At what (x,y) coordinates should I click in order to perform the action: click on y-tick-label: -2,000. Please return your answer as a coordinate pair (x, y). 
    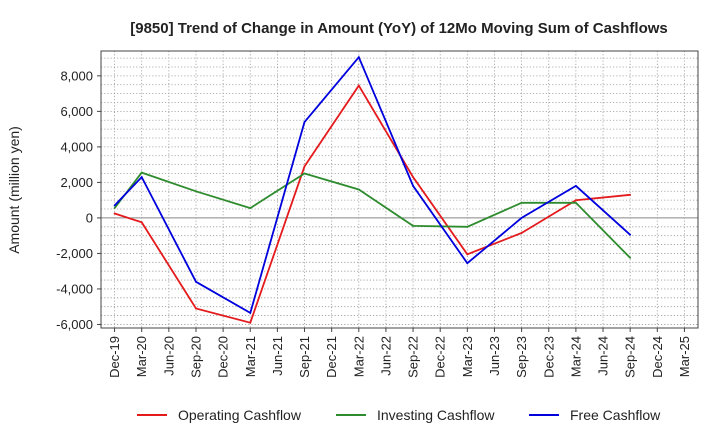
    Looking at the image, I should click on (74, 253).